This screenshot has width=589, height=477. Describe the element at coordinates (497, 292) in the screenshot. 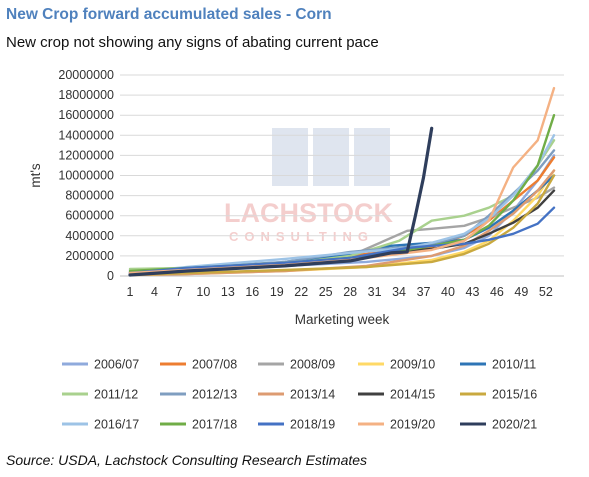

I see `x-tick-label: 46` at that location.